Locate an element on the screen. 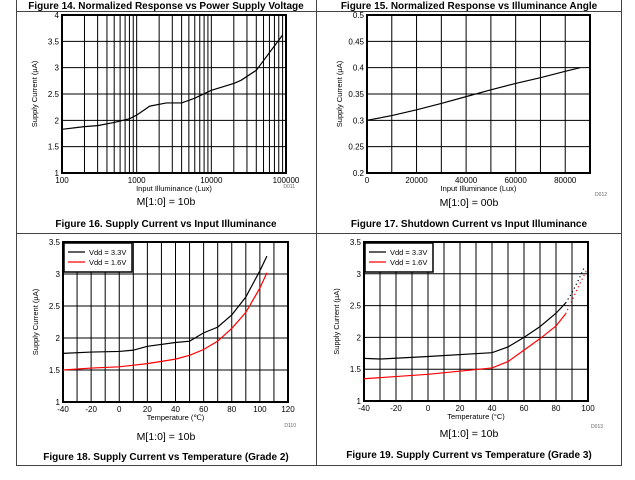  x-tick-label: 100000 is located at coordinates (286, 180).